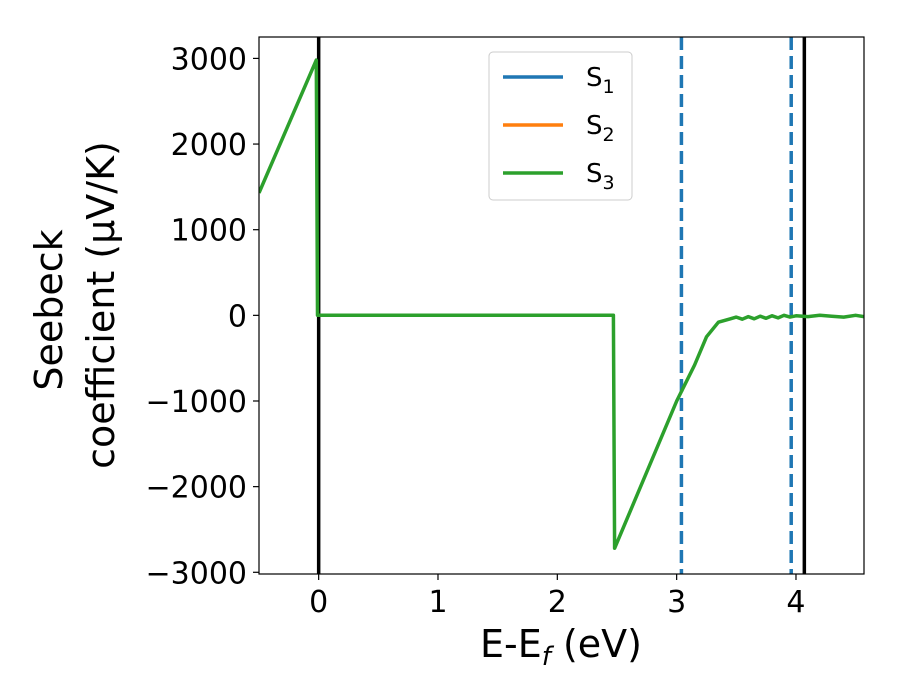  Describe the element at coordinates (600, 80) in the screenshot. I see `legend-label-1: S1` at that location.